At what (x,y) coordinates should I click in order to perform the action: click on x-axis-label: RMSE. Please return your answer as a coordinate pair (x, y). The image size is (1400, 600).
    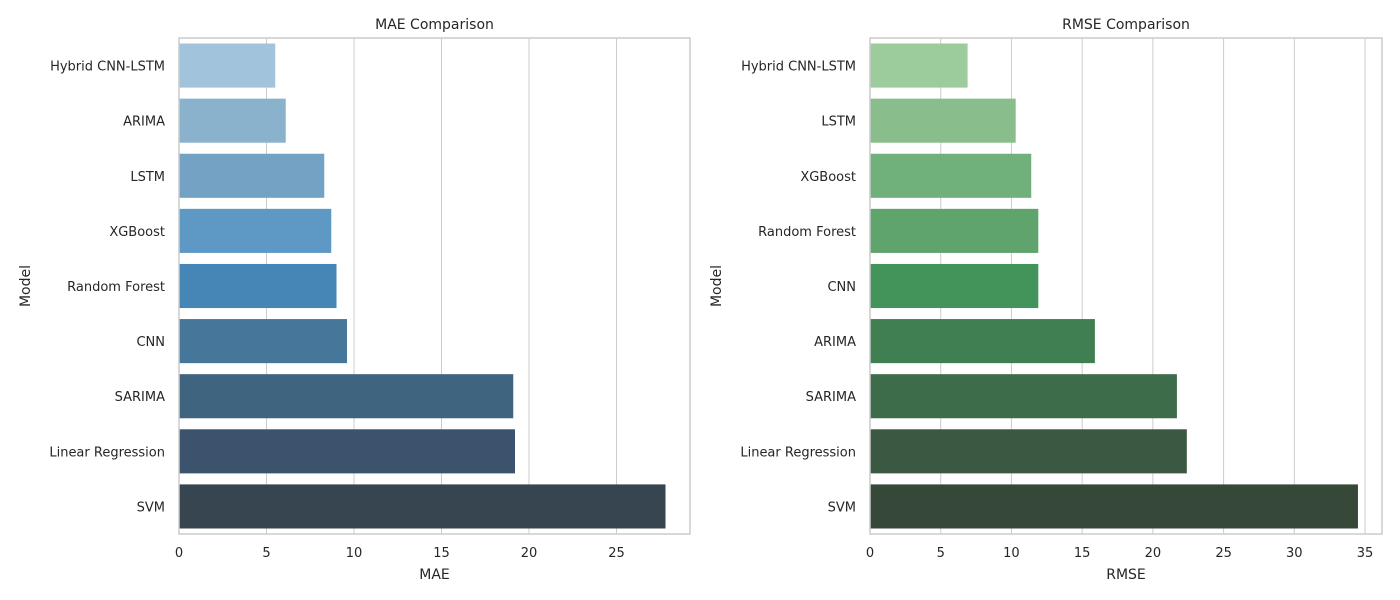
    Looking at the image, I should click on (1126, 575).